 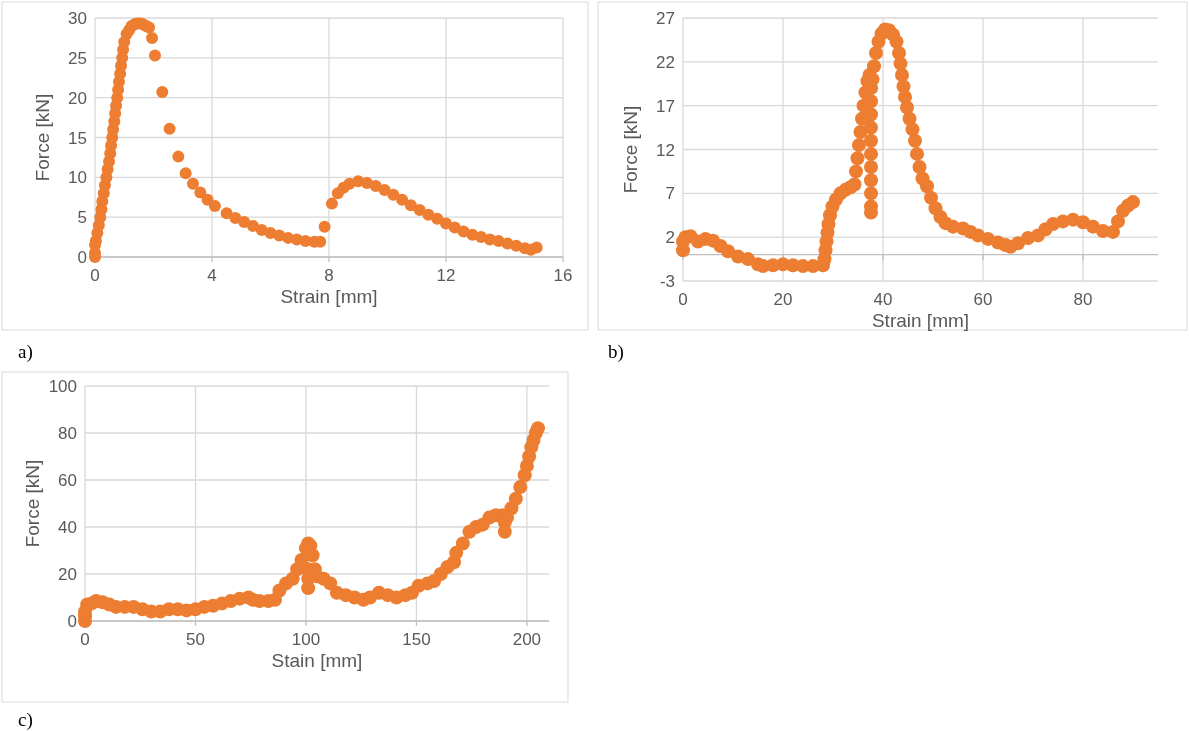 I want to click on text: c), so click(x=25, y=720).